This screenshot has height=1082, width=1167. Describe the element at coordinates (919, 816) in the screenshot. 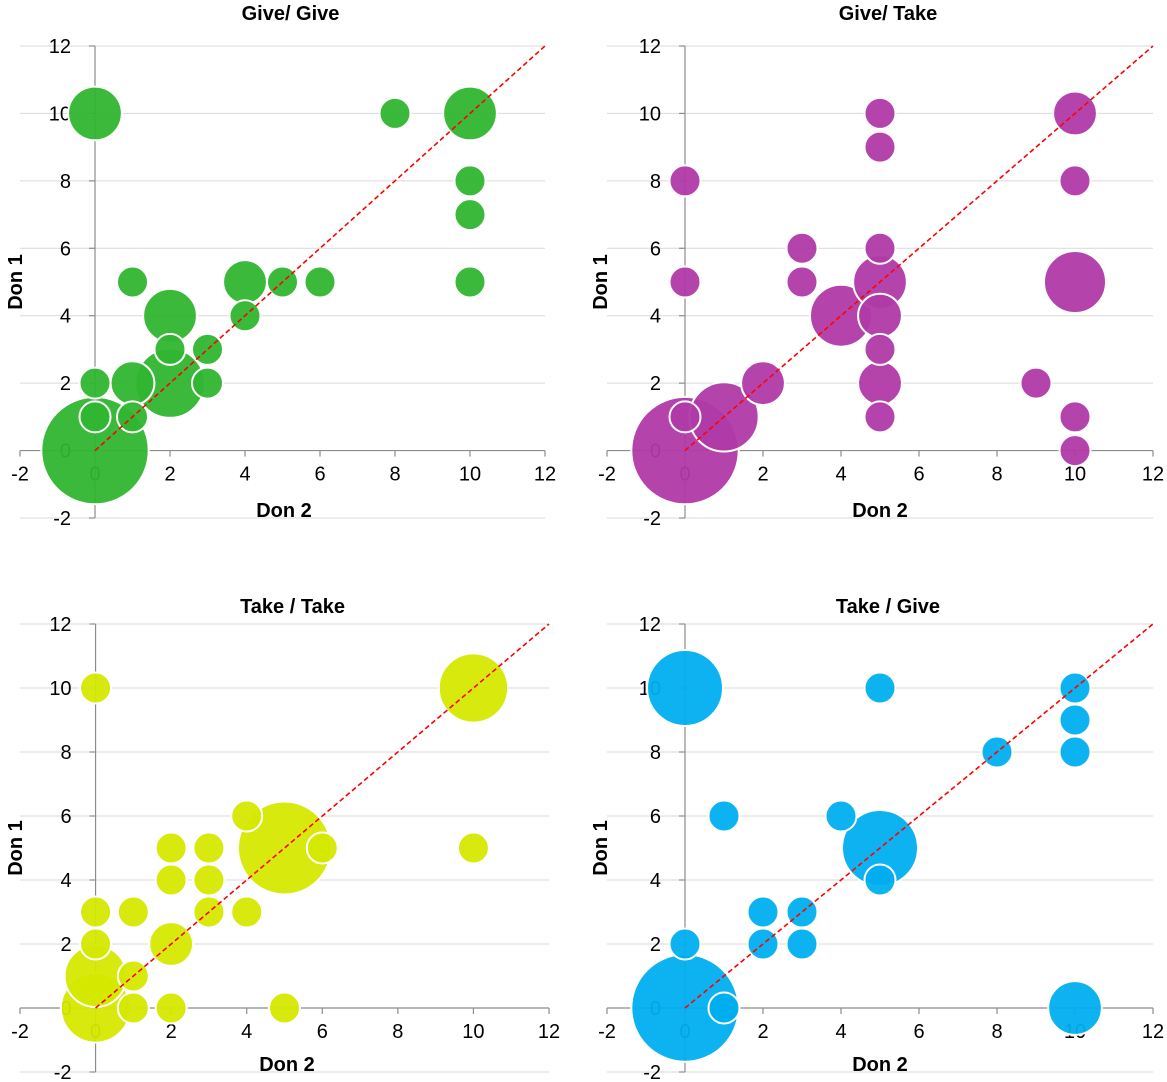

I see `reference-line` at that location.